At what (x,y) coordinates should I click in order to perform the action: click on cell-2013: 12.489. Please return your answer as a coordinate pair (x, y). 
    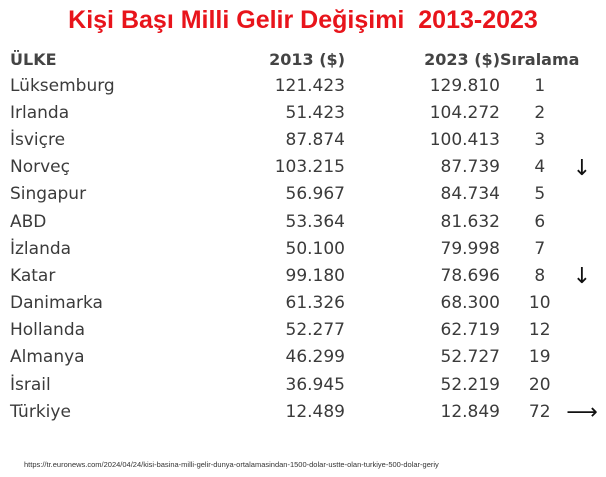
    Looking at the image, I should click on (315, 411).